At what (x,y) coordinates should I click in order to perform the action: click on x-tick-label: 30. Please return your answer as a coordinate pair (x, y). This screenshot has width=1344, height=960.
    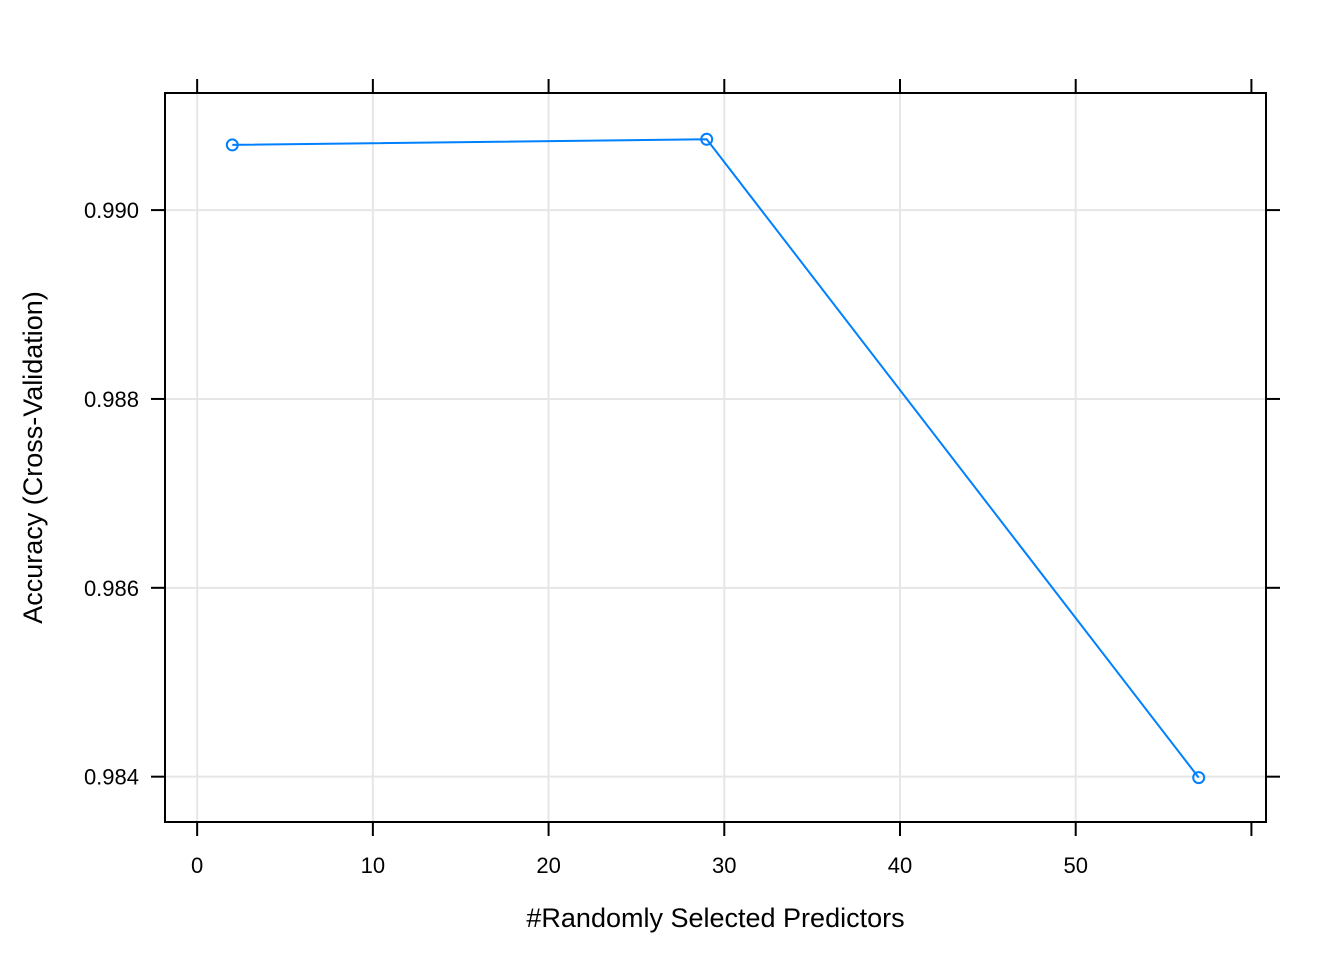
    Looking at the image, I should click on (724, 865).